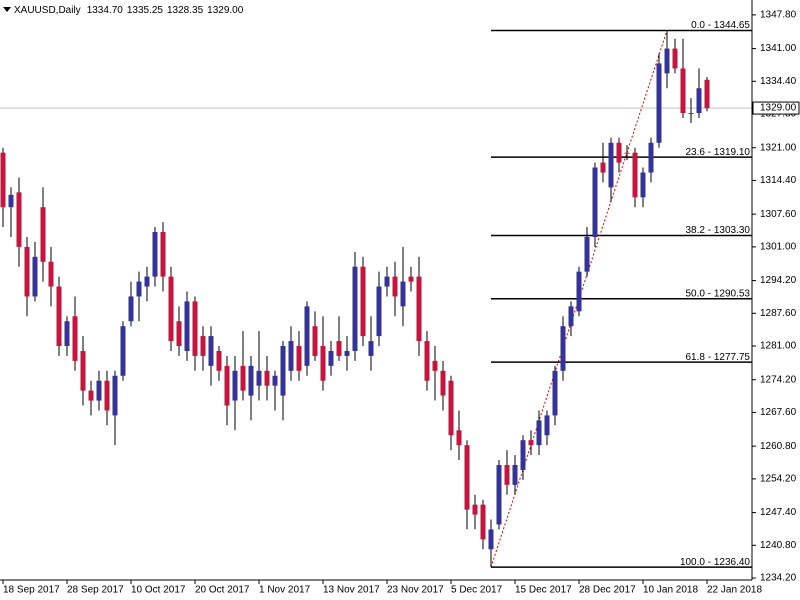 The image size is (800, 600). What do you see at coordinates (285, 590) in the screenshot?
I see `x-tick-label: 1 Nov 2017` at bounding box center [285, 590].